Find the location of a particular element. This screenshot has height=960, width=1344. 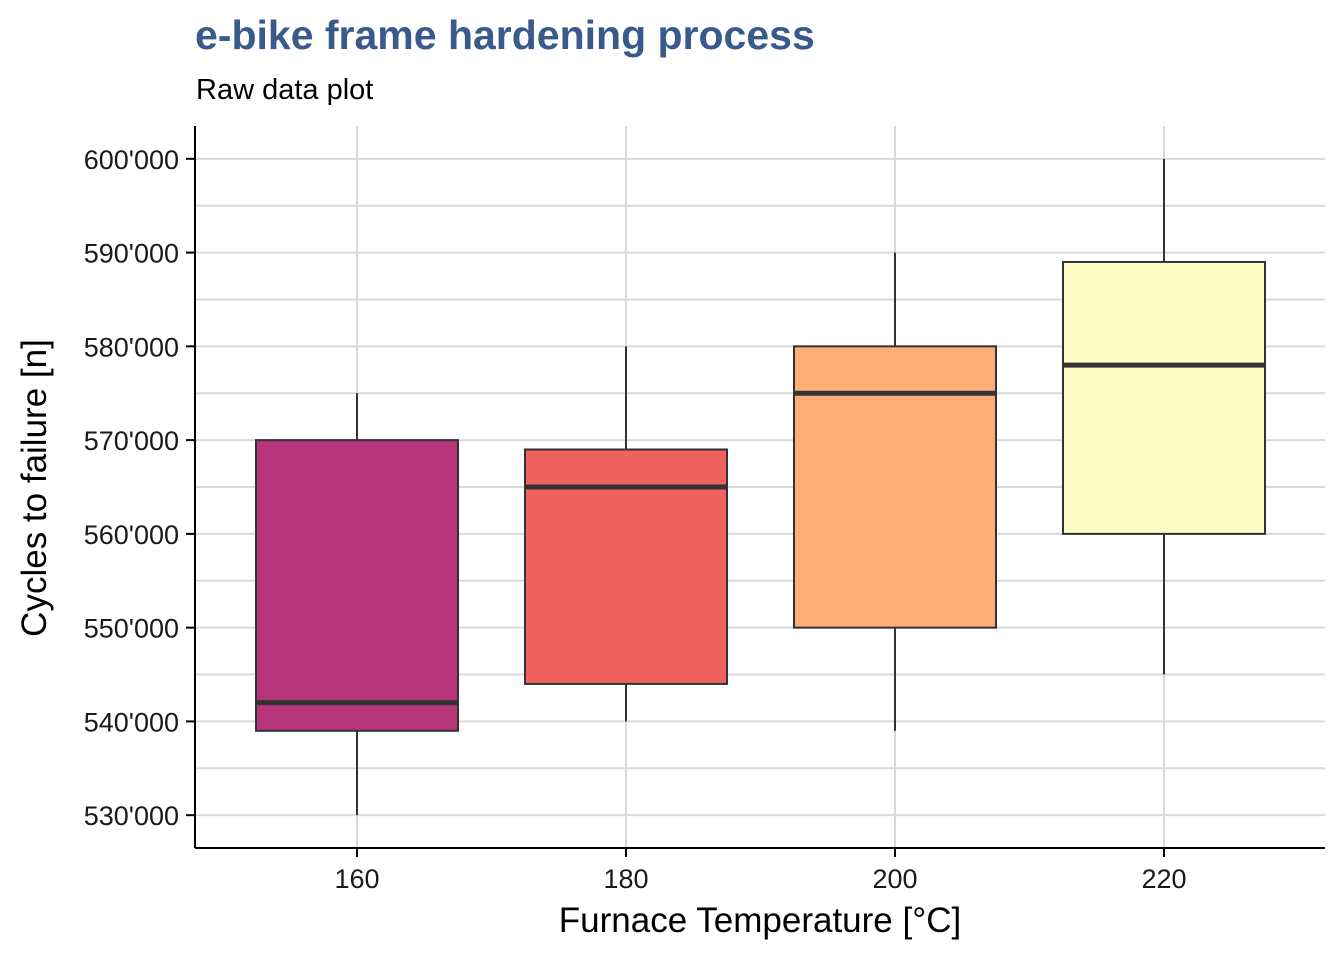

chart-title: e-bike frame hardening process is located at coordinates (505, 35).